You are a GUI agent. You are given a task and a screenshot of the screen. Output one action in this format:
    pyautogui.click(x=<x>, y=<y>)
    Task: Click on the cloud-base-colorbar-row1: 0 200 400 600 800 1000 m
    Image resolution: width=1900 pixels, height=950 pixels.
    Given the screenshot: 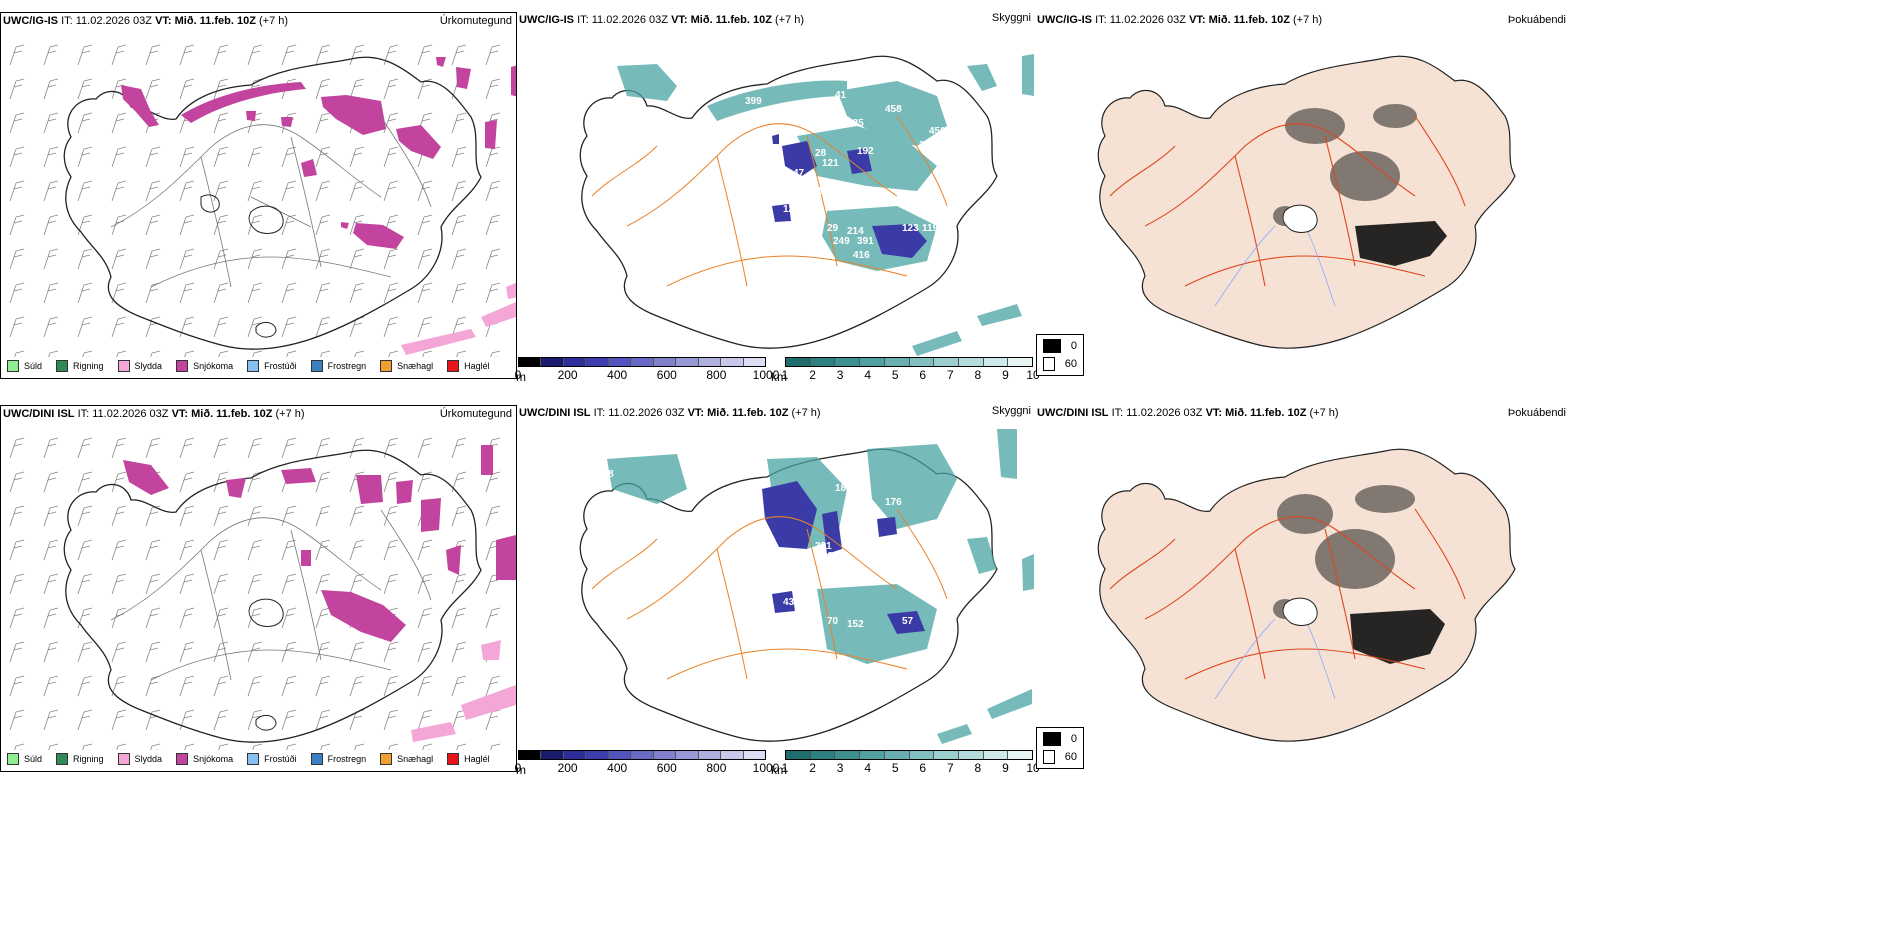 What is the action you would take?
    pyautogui.click(x=647, y=370)
    